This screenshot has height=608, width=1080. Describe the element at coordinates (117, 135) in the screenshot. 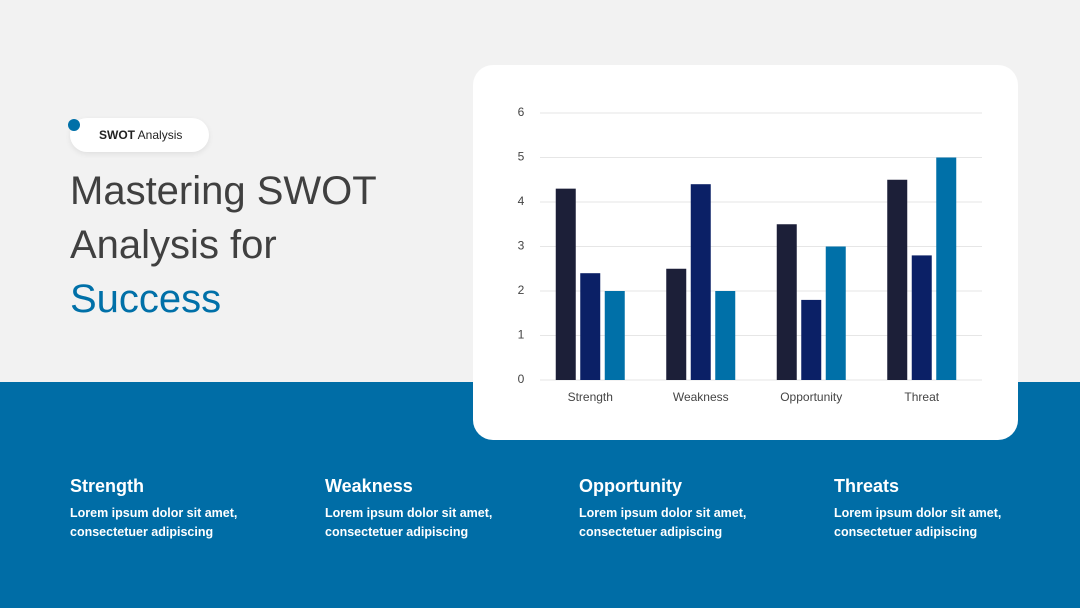

I see `badge-bold: SWOT` at that location.